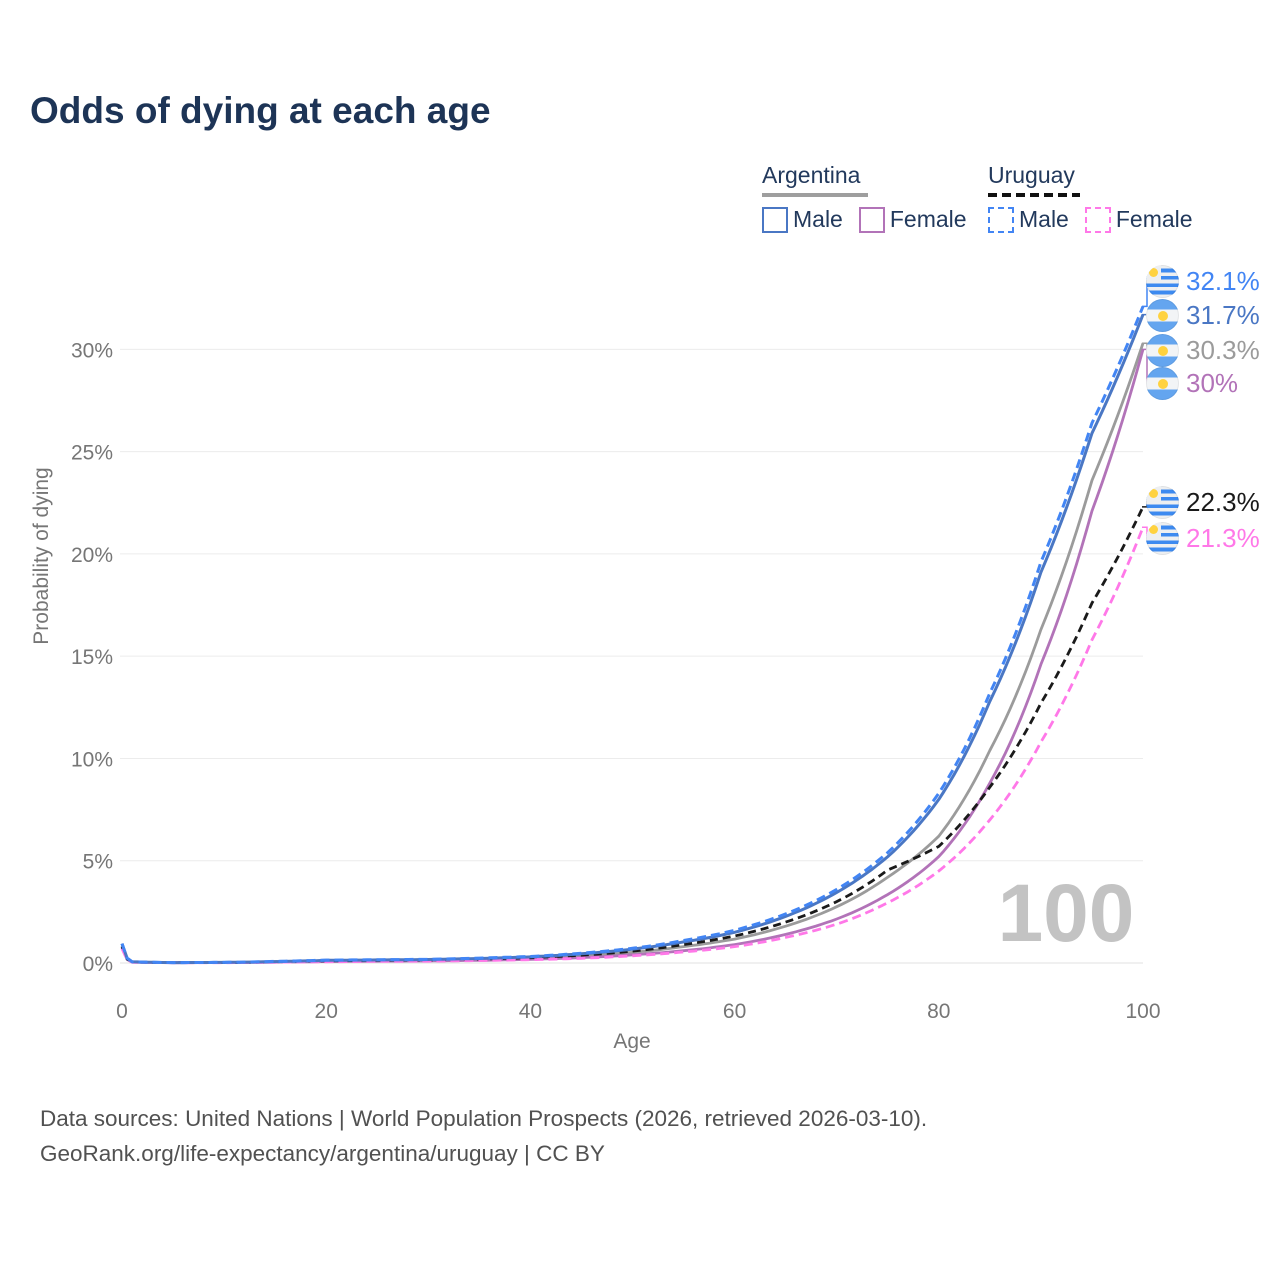 Image resolution: width=1280 pixels, height=1280 pixels. I want to click on end-label-argentina-both: 30.3%, so click(1203, 350).